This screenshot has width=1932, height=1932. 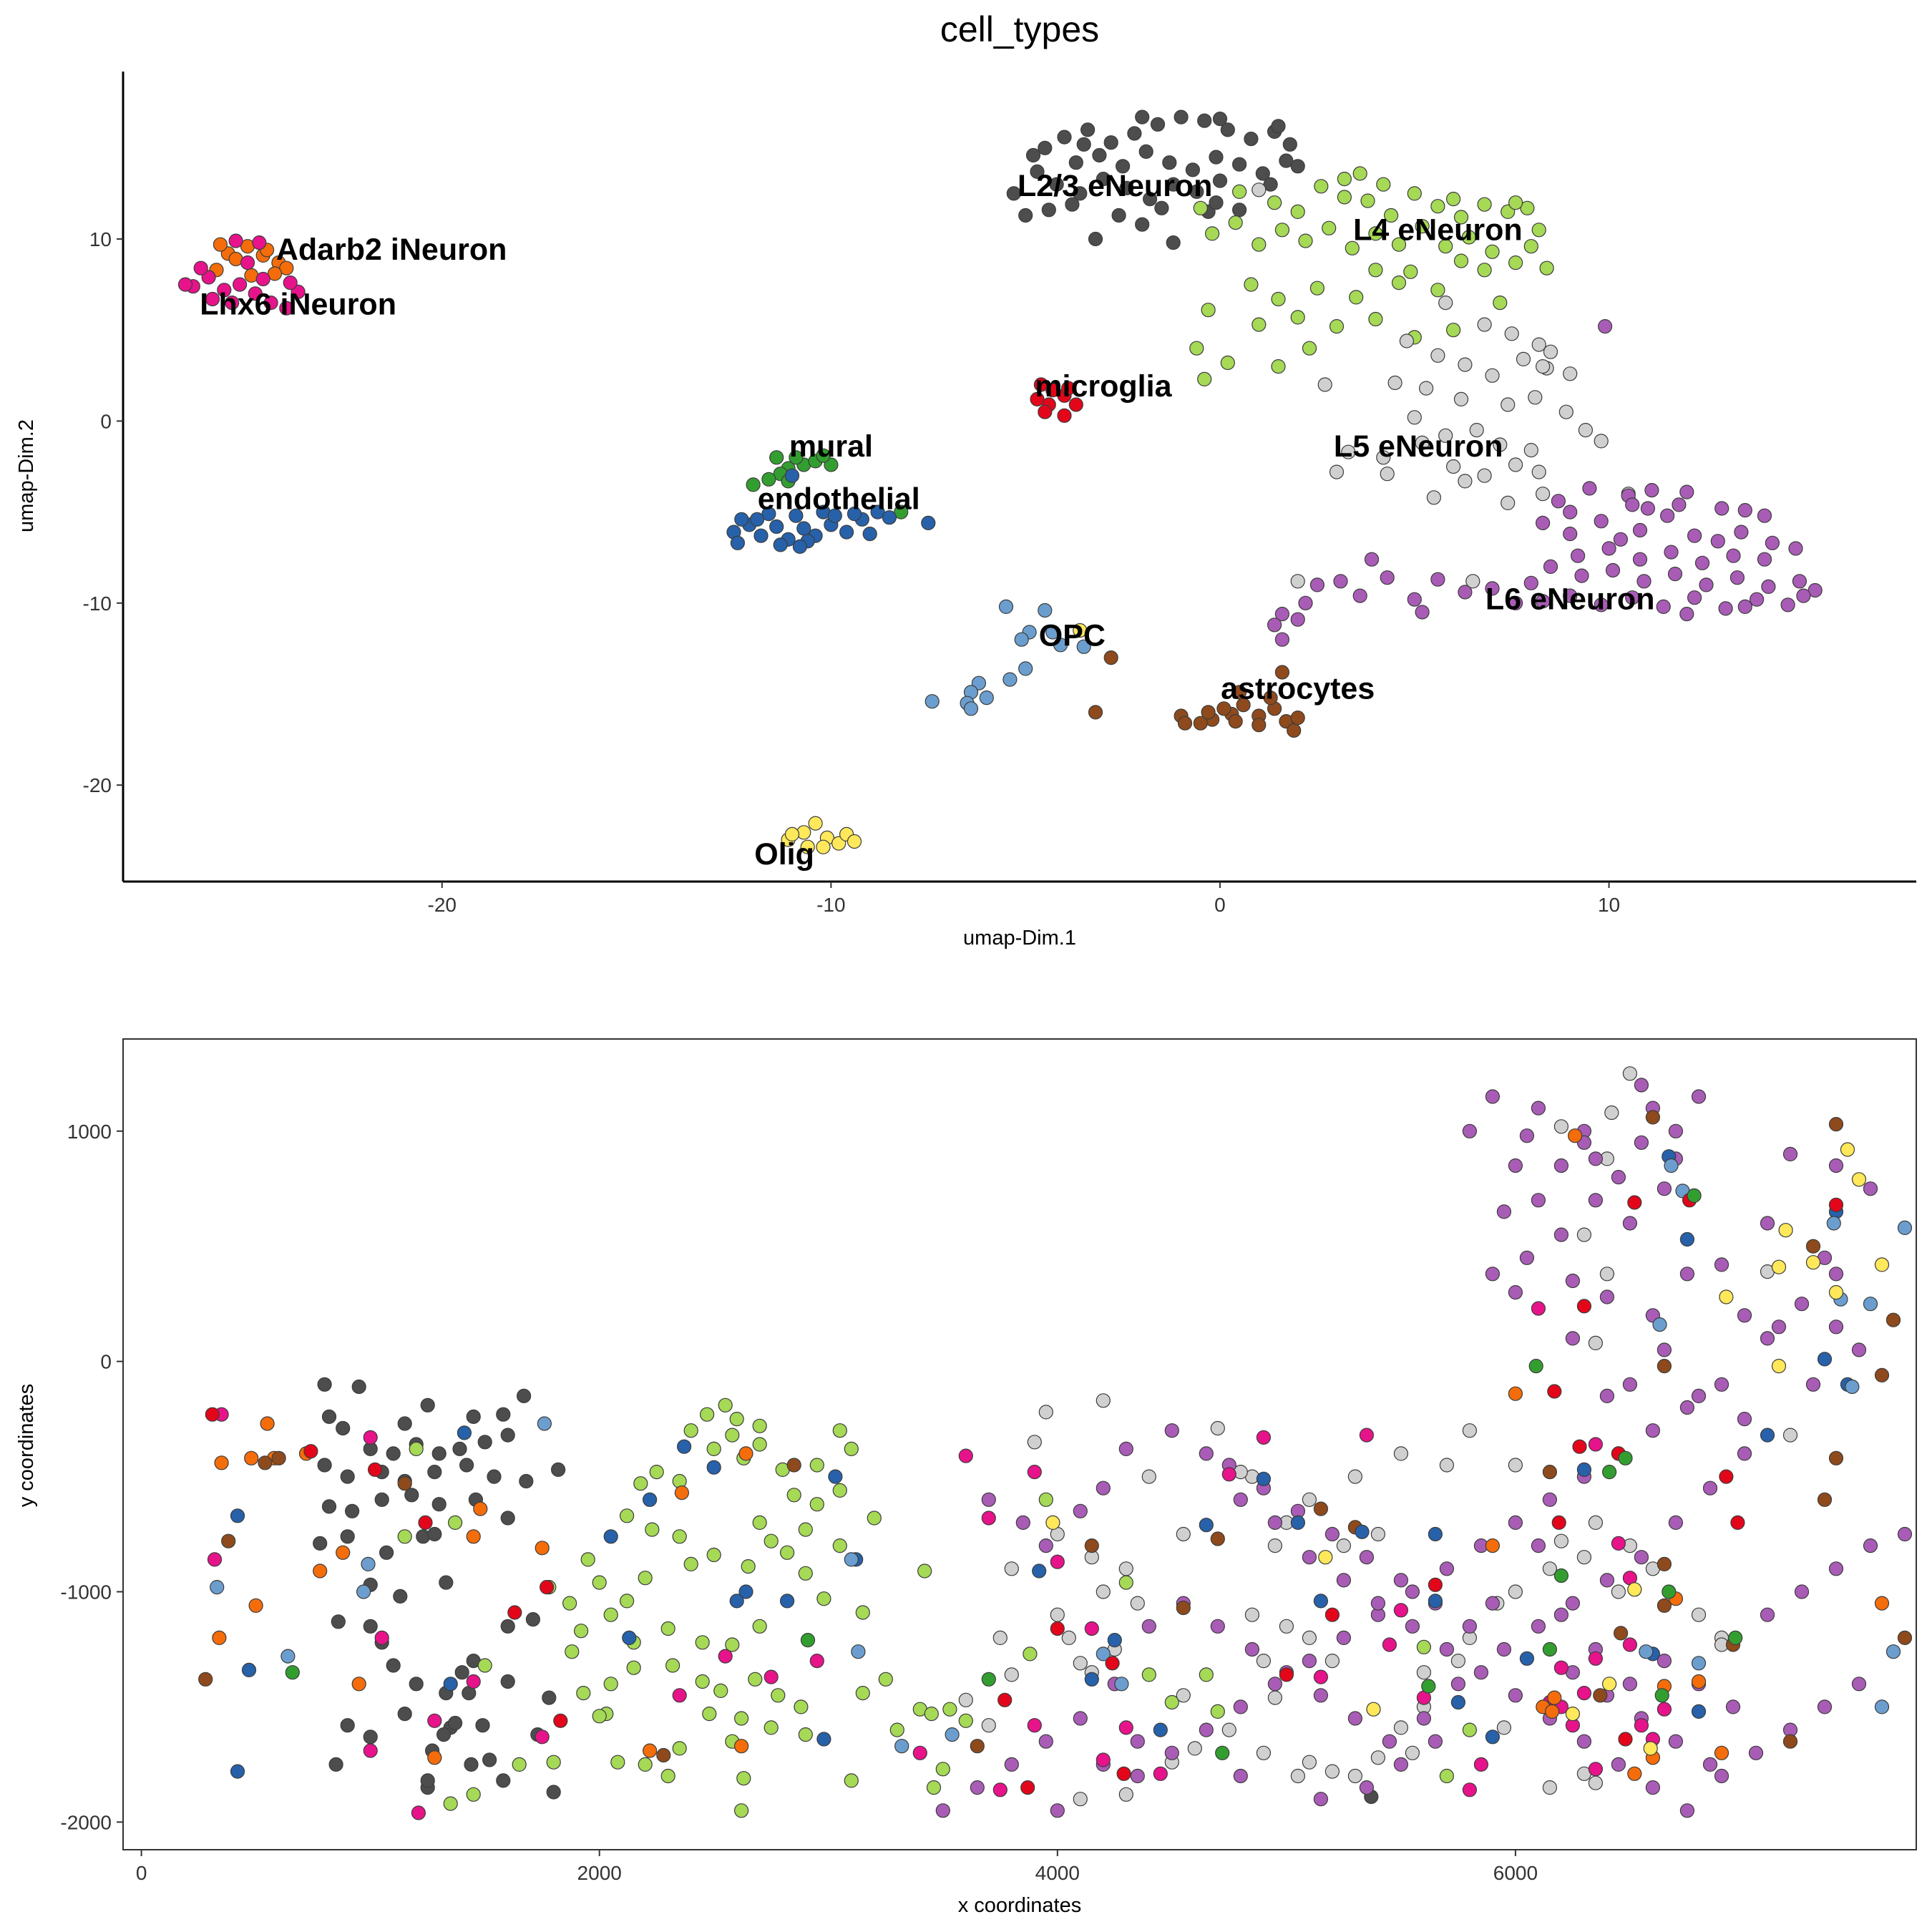 What do you see at coordinates (1080, 630) in the screenshot?
I see `umap-point-olig` at bounding box center [1080, 630].